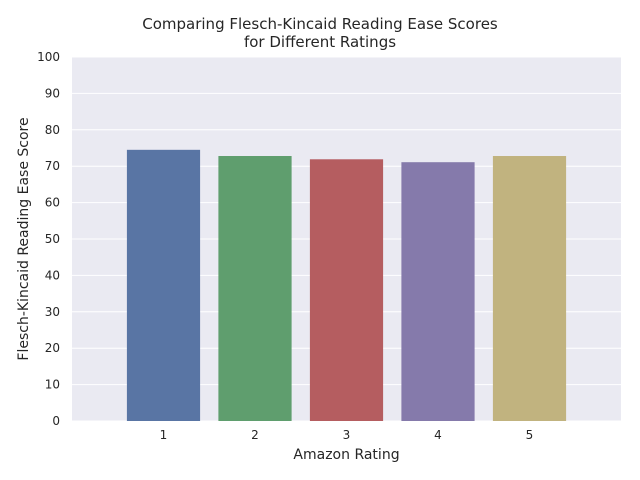 Image resolution: width=640 pixels, height=480 pixels. What do you see at coordinates (164, 435) in the screenshot?
I see `x-tick-label: 1` at bounding box center [164, 435].